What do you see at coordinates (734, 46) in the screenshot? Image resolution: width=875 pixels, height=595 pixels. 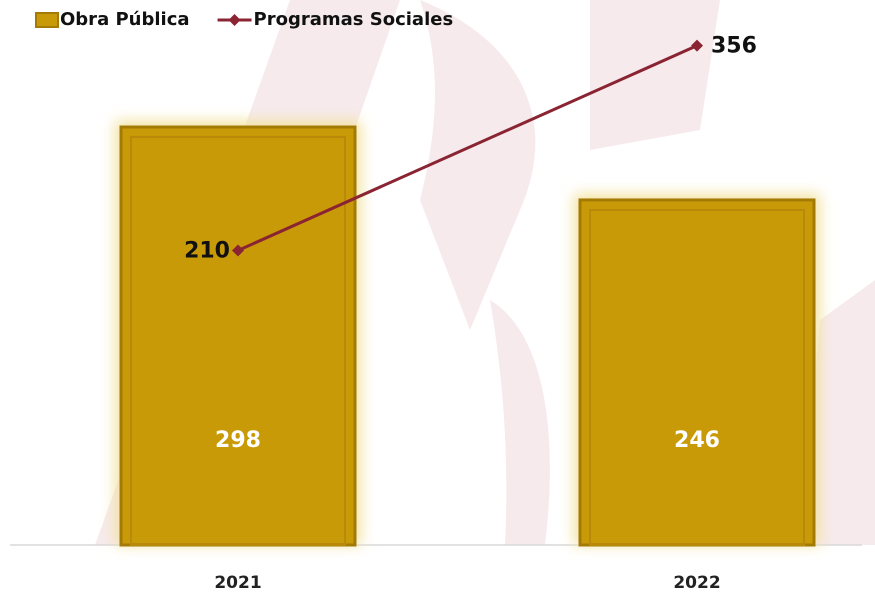 I see `data-label: 356` at bounding box center [734, 46].